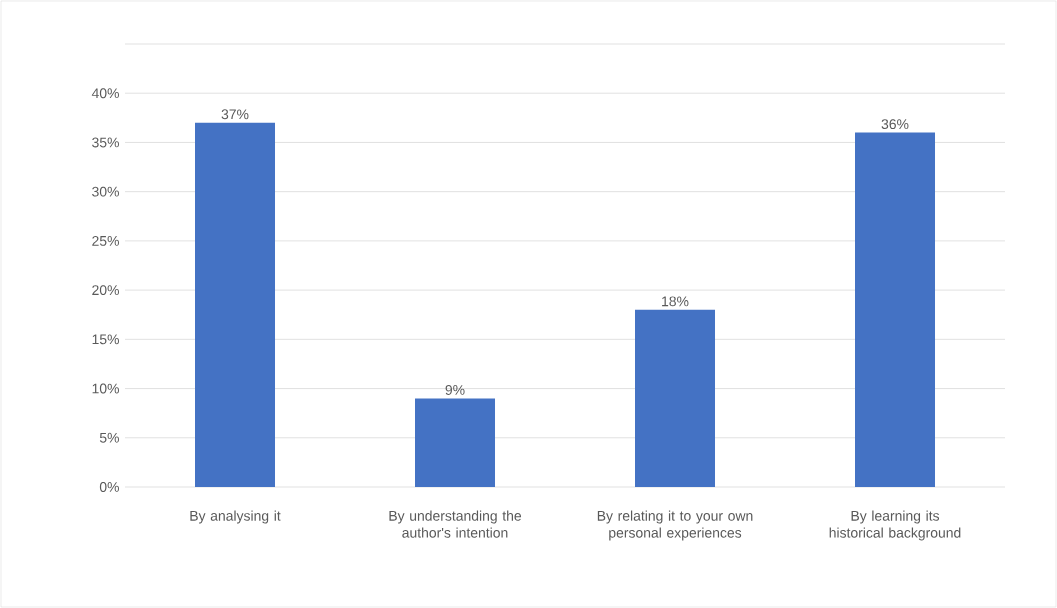 This screenshot has width=1057, height=608. What do you see at coordinates (455, 389) in the screenshot?
I see `data-label: 9%` at bounding box center [455, 389].